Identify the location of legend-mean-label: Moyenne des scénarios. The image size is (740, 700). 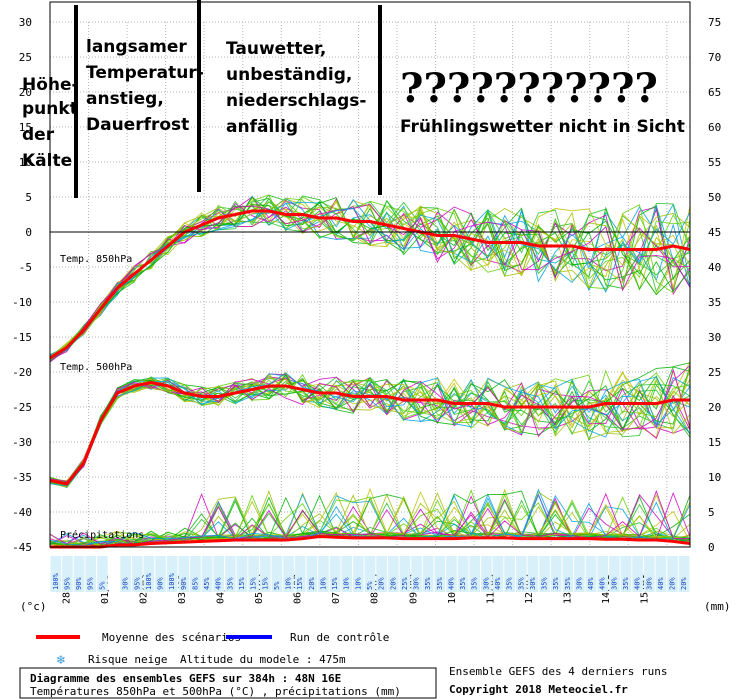
(171, 637).